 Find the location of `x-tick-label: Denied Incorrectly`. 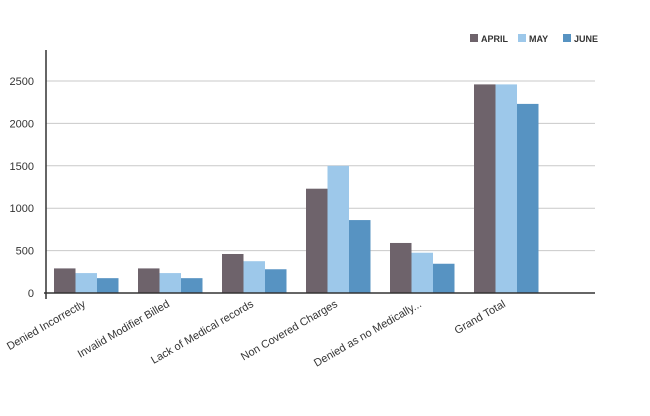

x-tick-label: Denied Incorrectly is located at coordinates (46, 325).